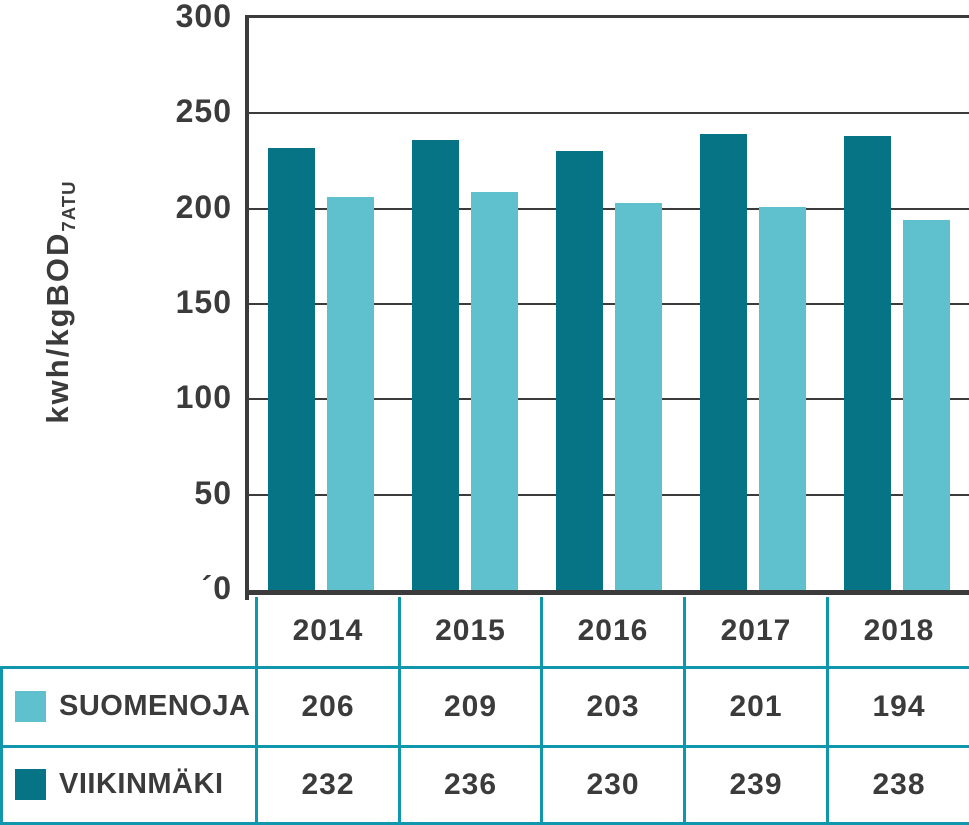 The image size is (969, 825). I want to click on y-tick-label: 250, so click(203, 111).